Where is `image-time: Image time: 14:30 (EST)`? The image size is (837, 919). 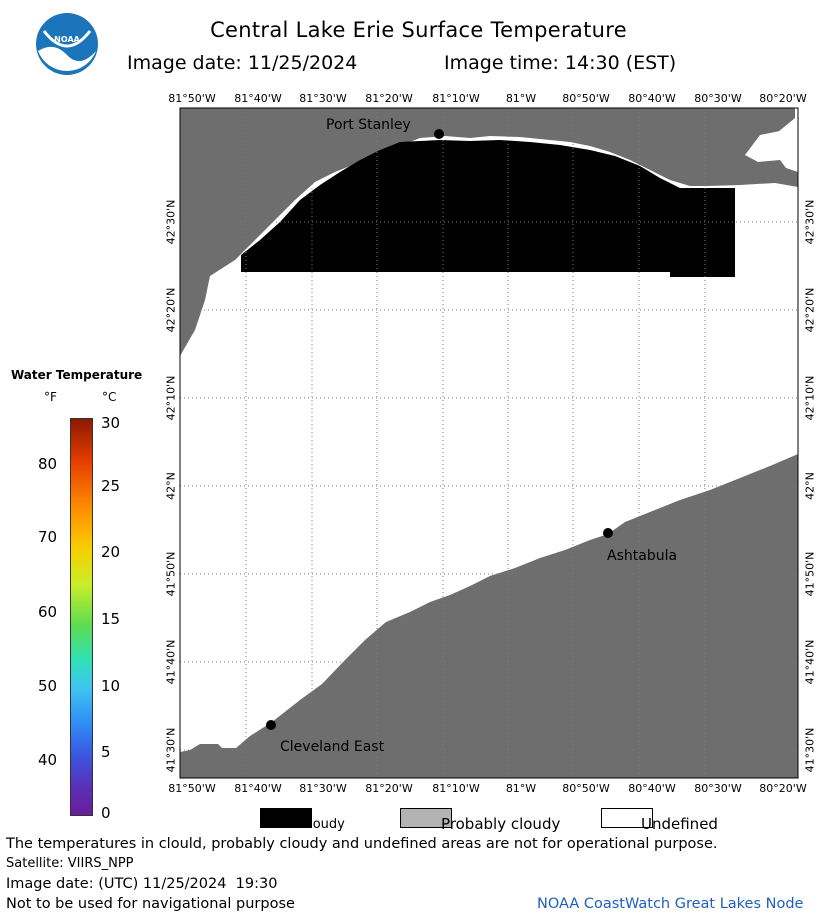 image-time: Image time: 14:30 (EST) is located at coordinates (560, 63).